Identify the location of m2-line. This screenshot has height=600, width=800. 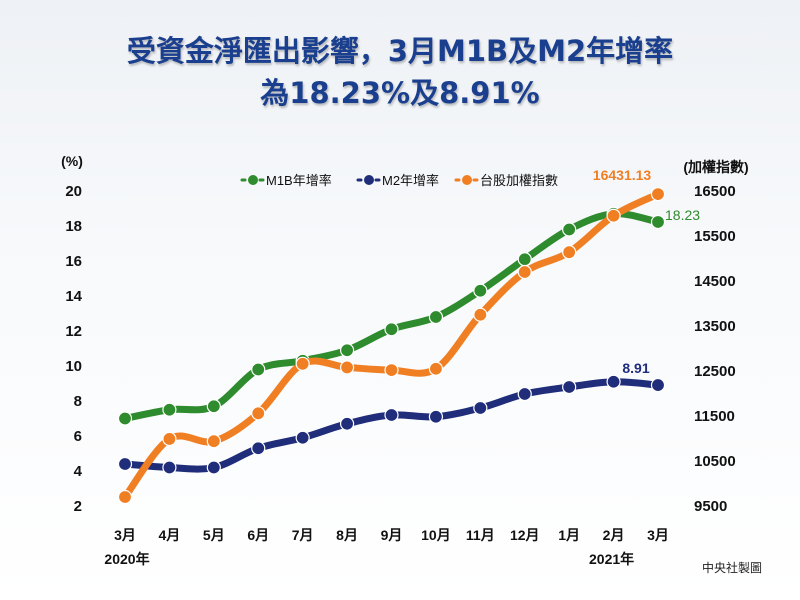
(391, 425).